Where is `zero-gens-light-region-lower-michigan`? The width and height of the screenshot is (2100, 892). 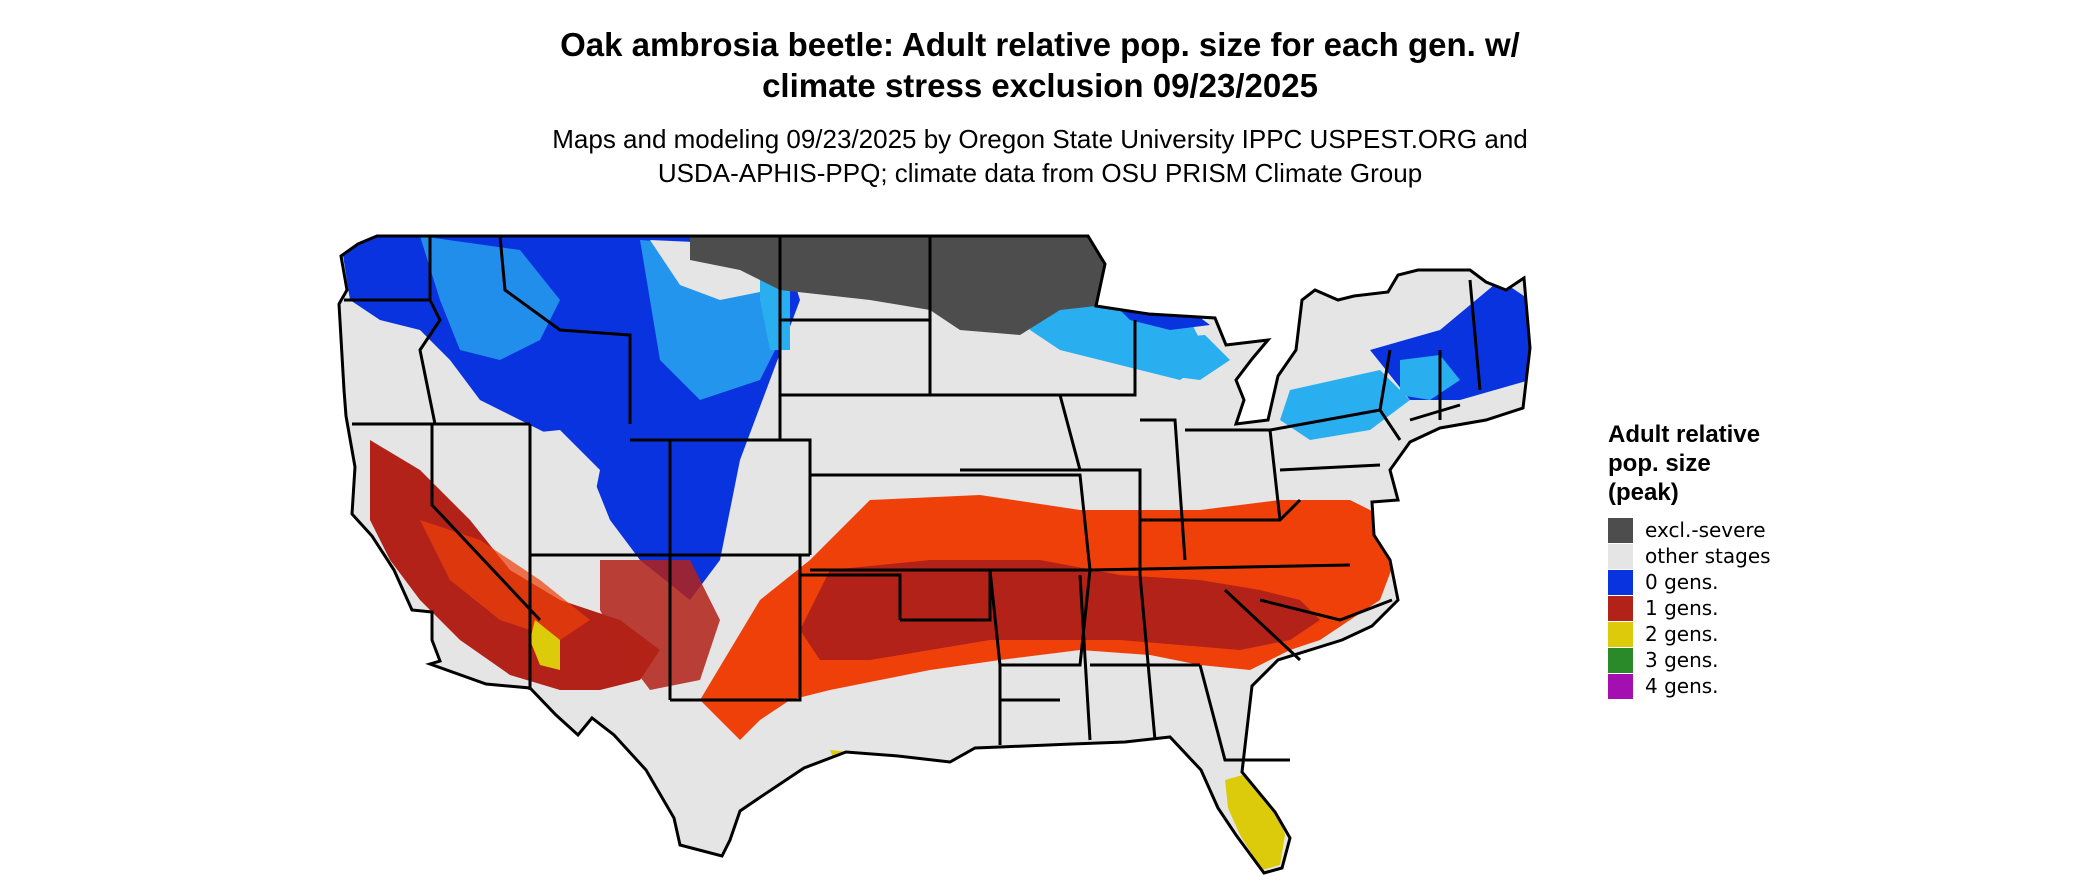 zero-gens-light-region-lower-michigan is located at coordinates (1190, 357).